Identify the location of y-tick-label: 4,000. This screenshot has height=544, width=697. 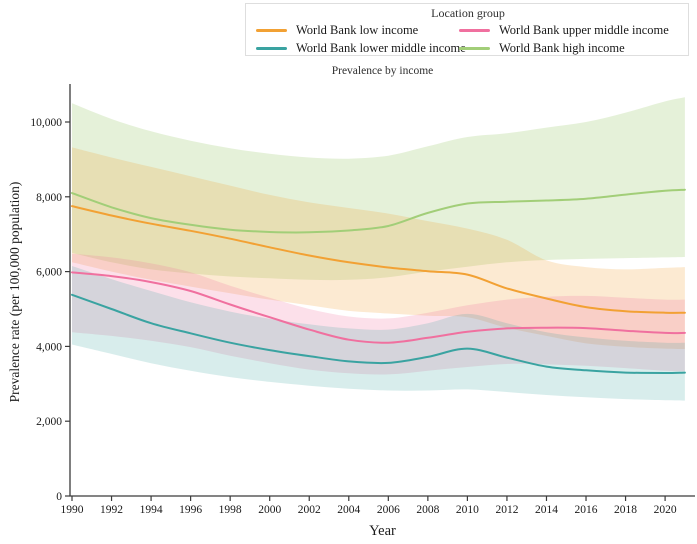
(49, 347).